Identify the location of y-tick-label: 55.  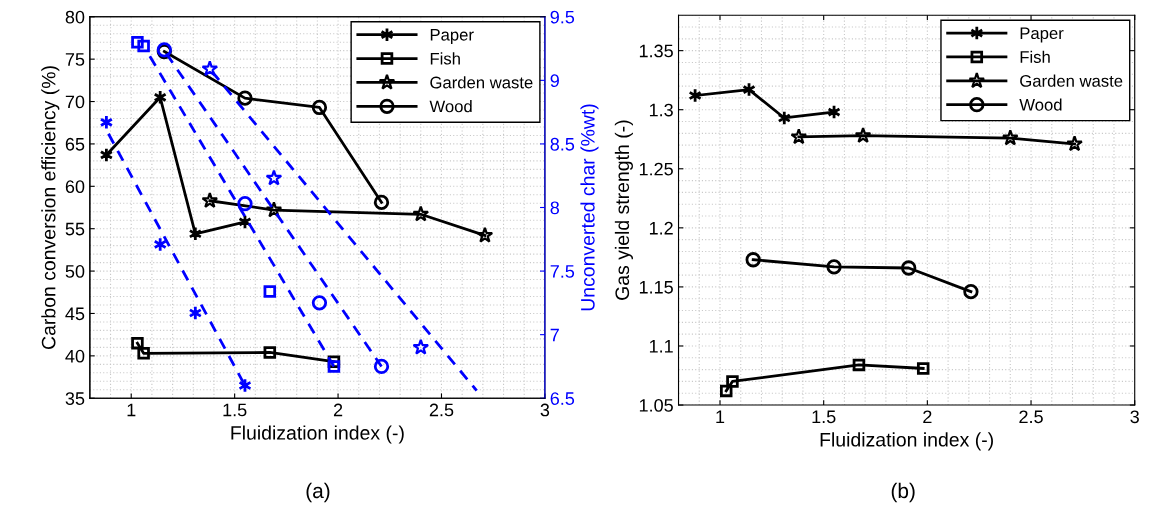
(75, 229).